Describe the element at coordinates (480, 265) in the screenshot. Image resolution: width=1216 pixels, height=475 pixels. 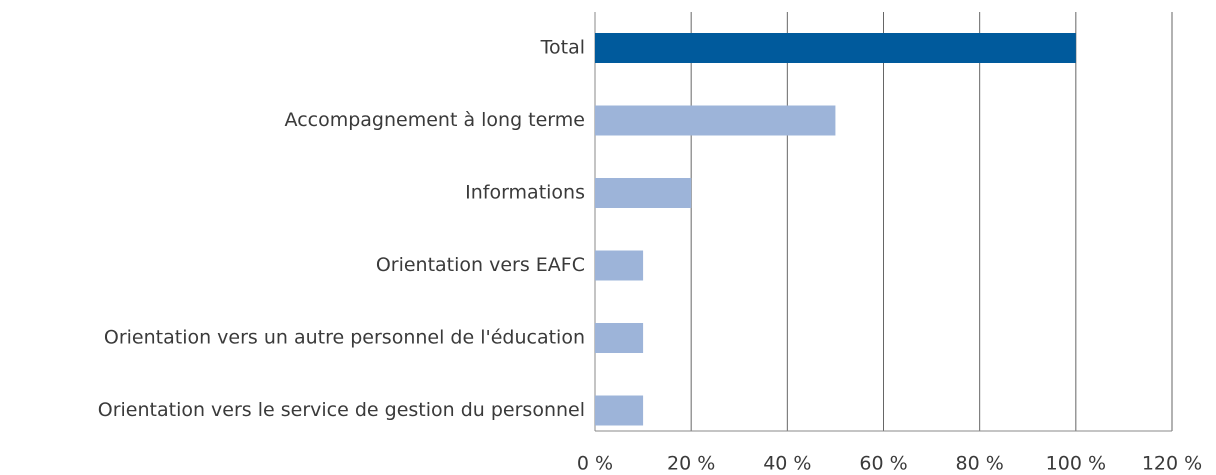
I see `y-tick-label: Orientation vers EAFC` at that location.